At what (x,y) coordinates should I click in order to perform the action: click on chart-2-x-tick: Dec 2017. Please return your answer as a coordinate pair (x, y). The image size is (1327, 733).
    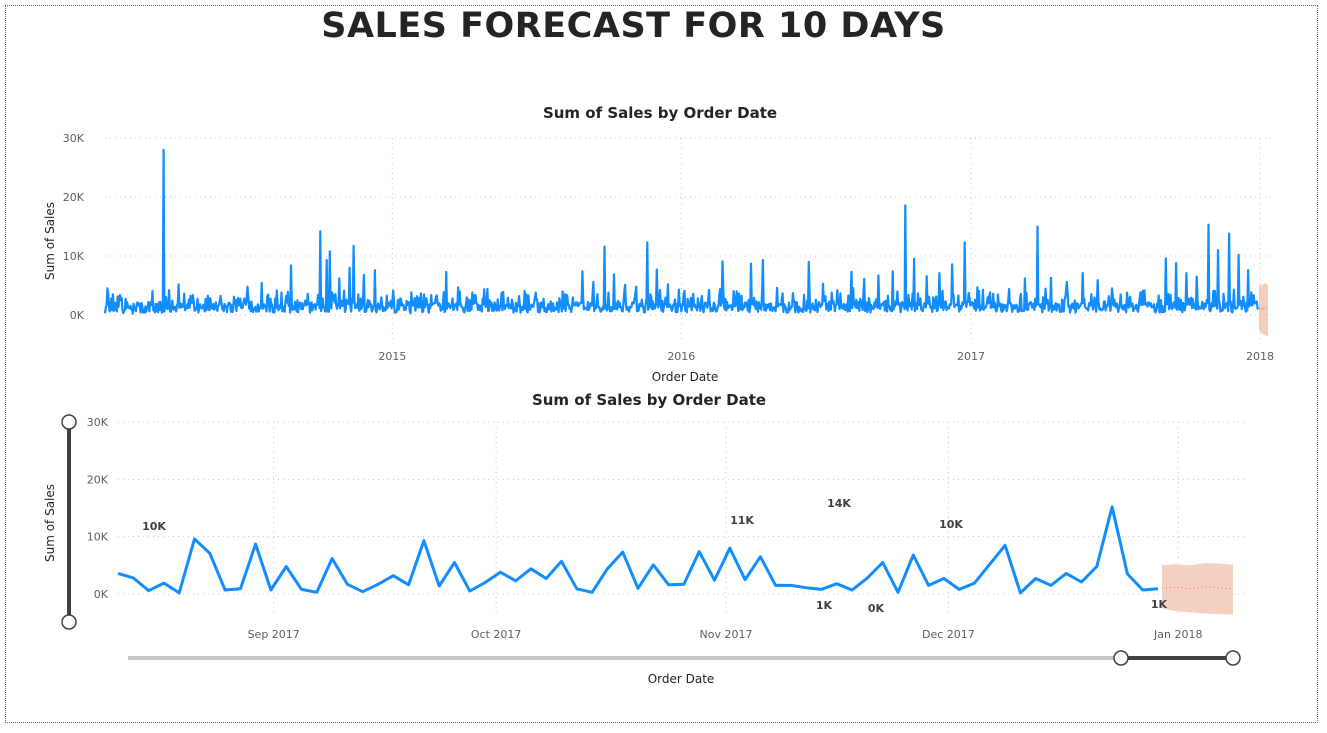
    Looking at the image, I should click on (948, 634).